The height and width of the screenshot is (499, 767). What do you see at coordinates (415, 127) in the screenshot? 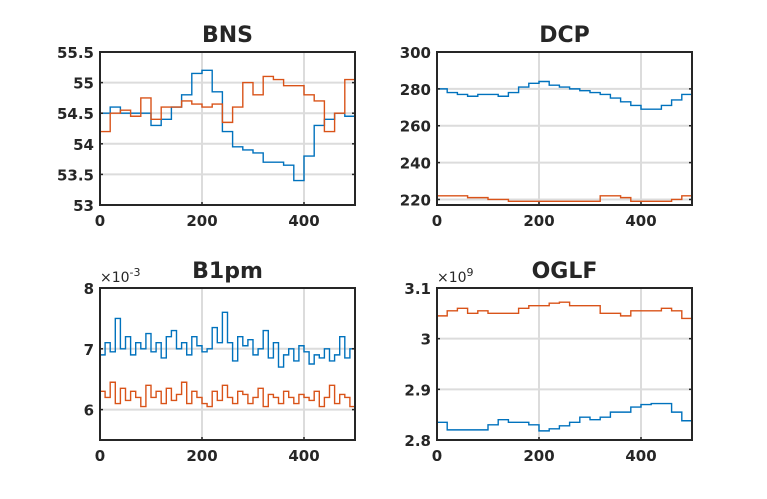
I see `y-tick-label: 260` at bounding box center [415, 127].